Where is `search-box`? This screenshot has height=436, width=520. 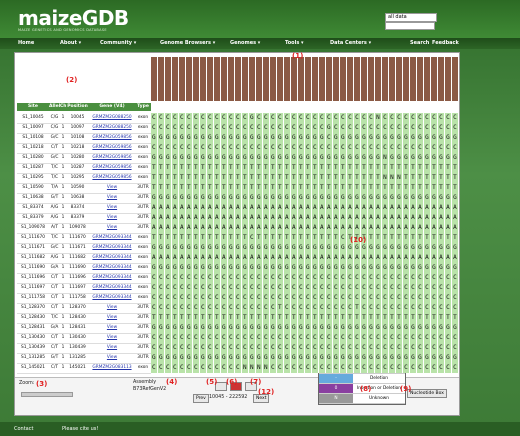 search-box is located at coordinates (410, 26).